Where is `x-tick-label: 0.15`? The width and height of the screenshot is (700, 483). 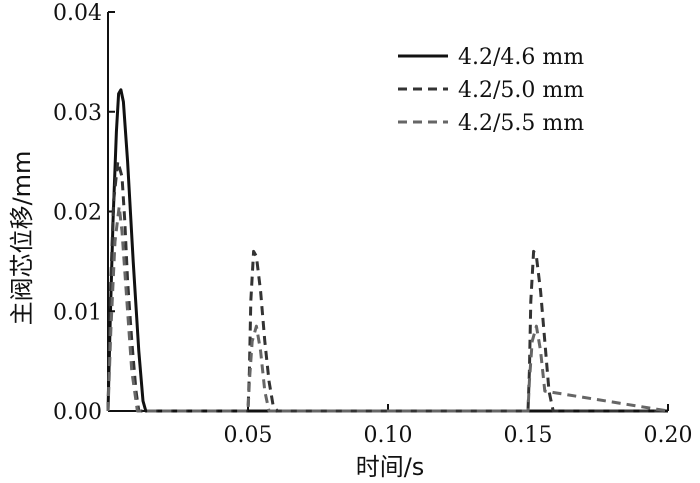 x-tick-label: 0.15 is located at coordinates (528, 435).